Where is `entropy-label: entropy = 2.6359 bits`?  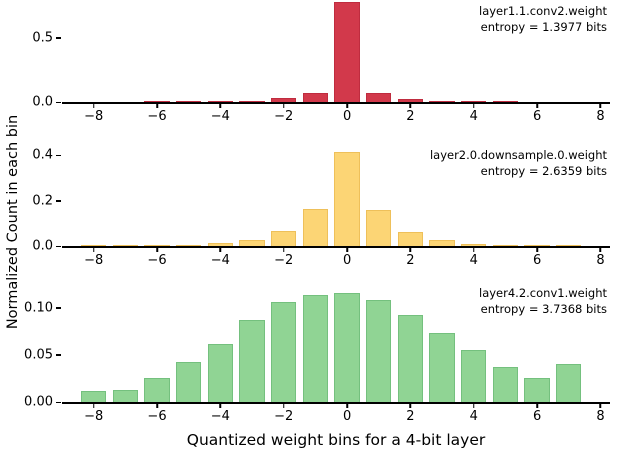 entropy-label: entropy = 2.6359 bits is located at coordinates (543, 171).